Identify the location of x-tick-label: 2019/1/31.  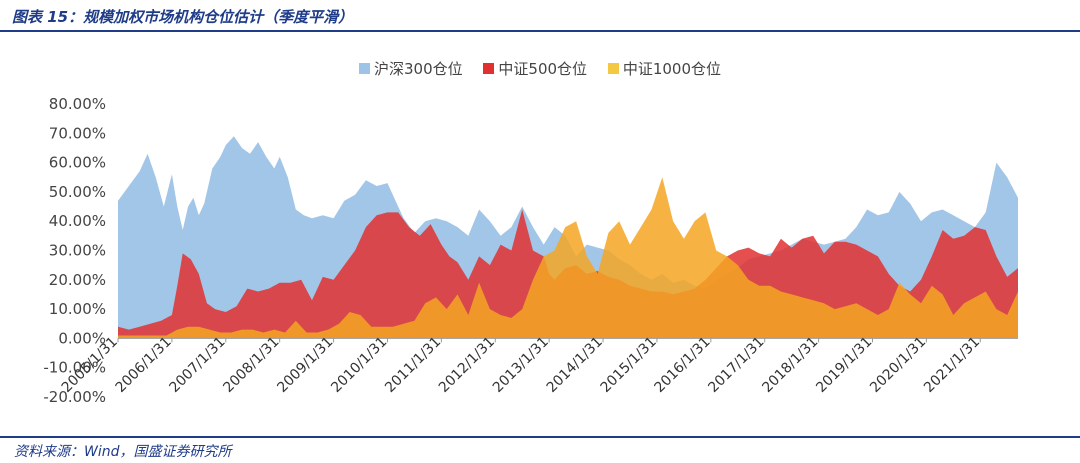
(844, 365).